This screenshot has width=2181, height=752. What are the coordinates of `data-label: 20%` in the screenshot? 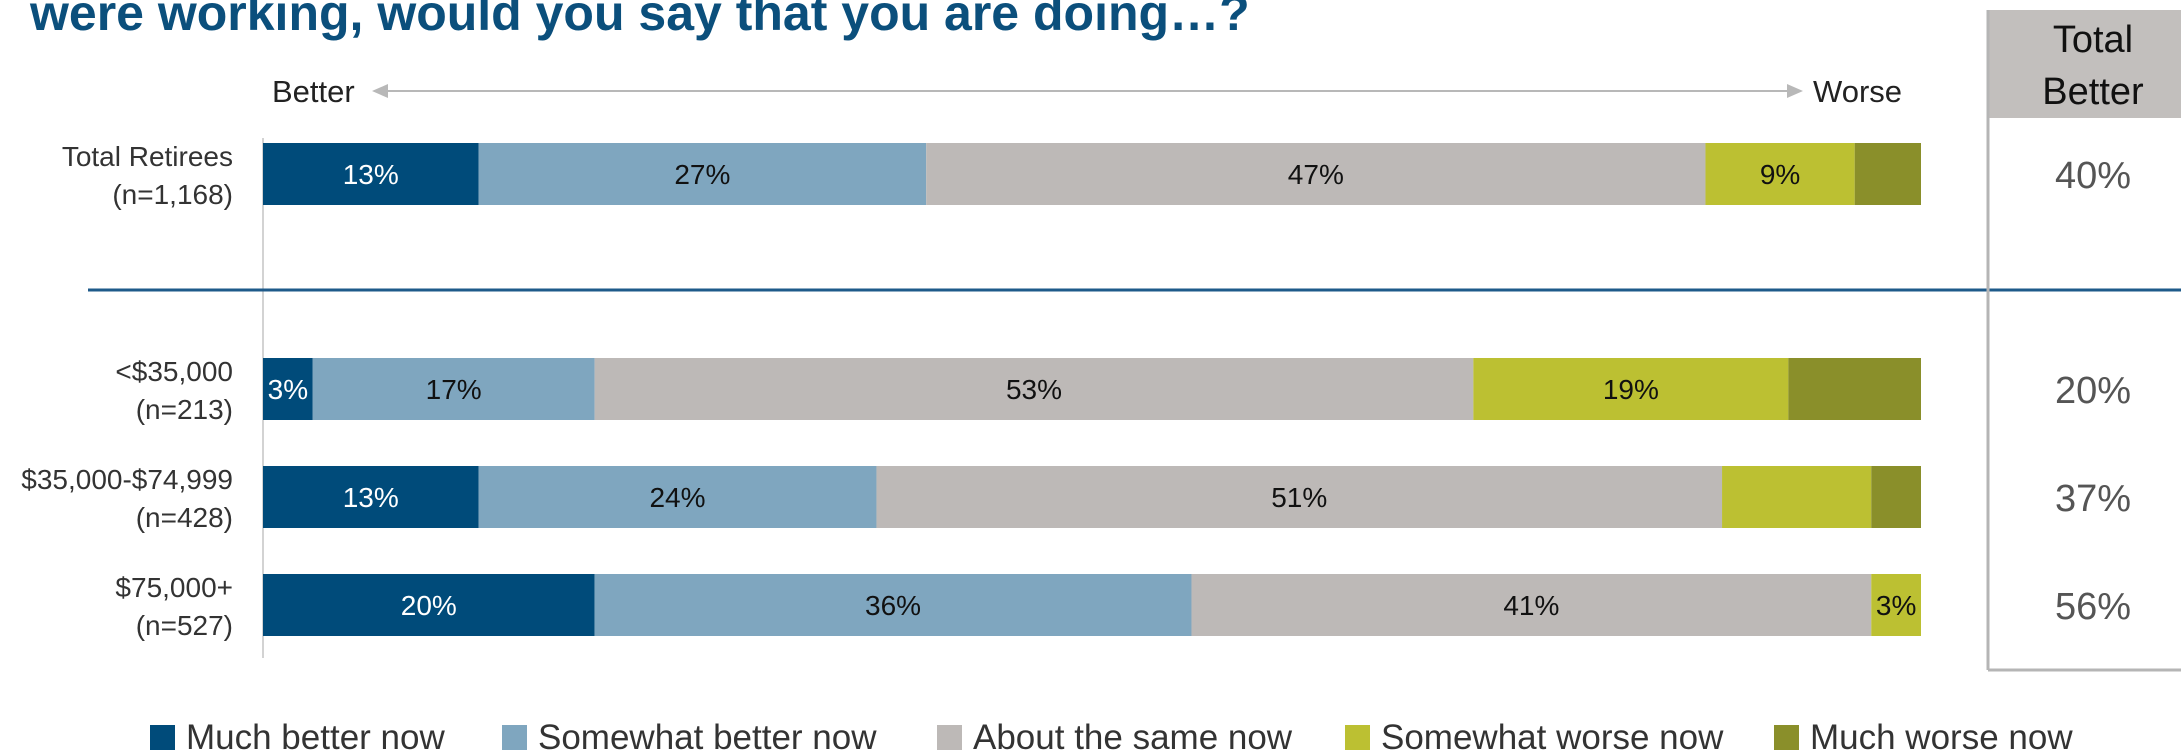 It's located at (429, 605).